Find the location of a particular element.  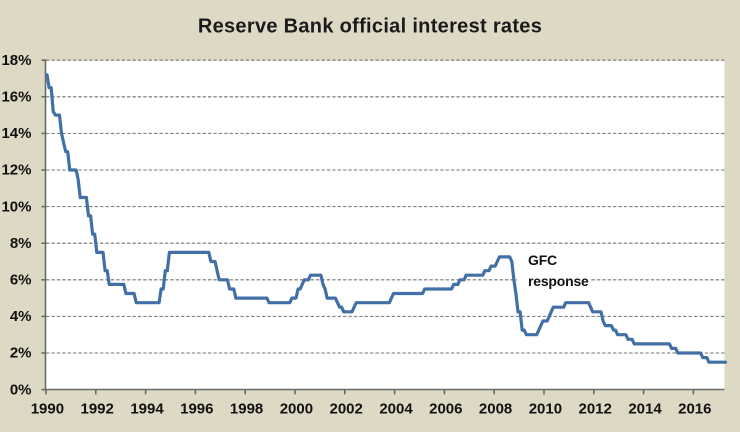

svg-text: 10% is located at coordinates (16, 206).